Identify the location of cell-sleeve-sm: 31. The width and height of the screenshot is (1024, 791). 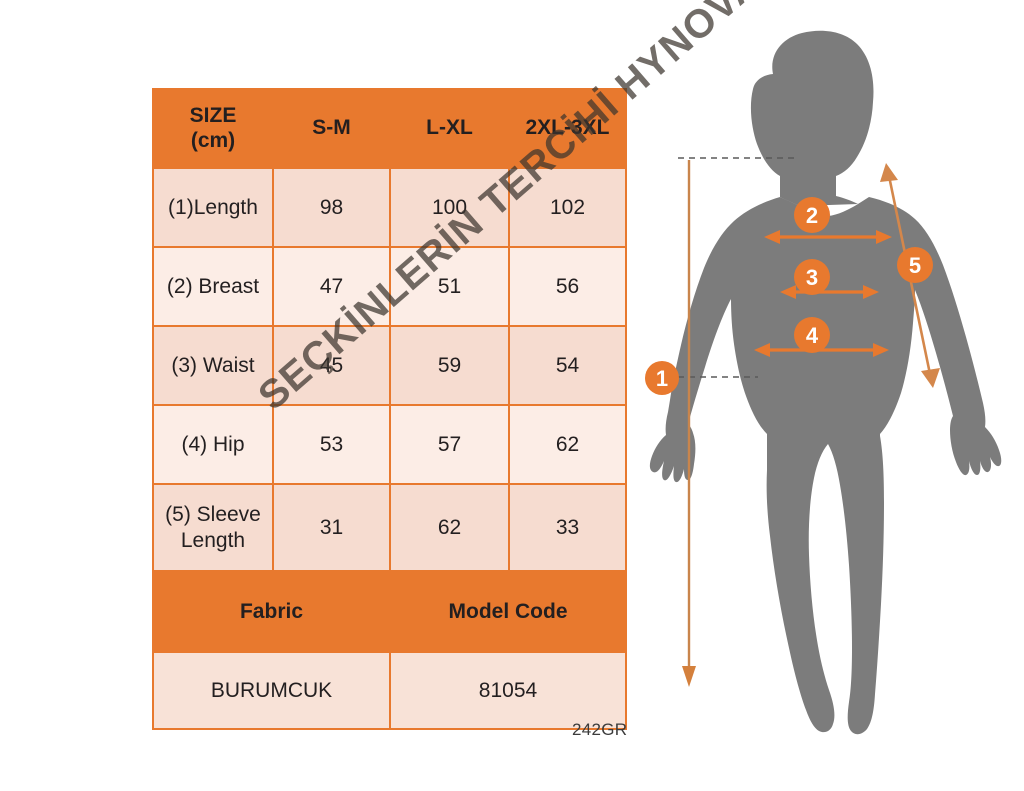
(331, 527).